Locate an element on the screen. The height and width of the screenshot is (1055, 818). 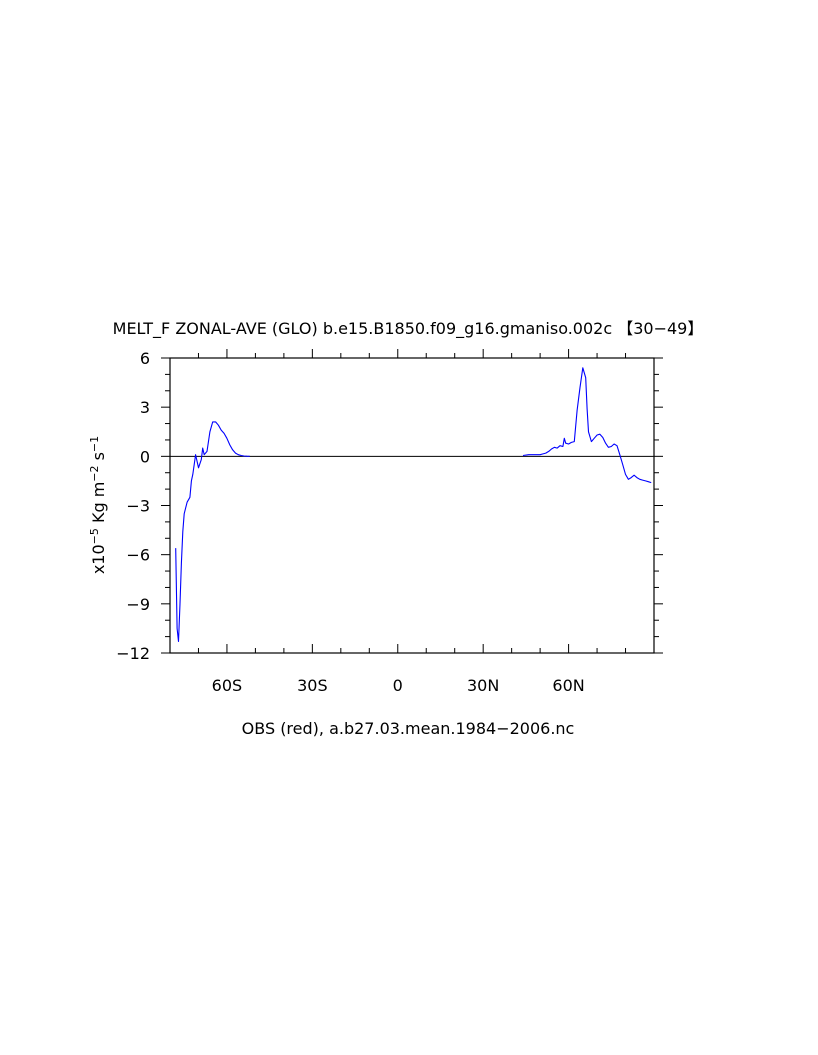
x-tick-labels: 60S 30S 0 30N 60N is located at coordinates (398, 685).